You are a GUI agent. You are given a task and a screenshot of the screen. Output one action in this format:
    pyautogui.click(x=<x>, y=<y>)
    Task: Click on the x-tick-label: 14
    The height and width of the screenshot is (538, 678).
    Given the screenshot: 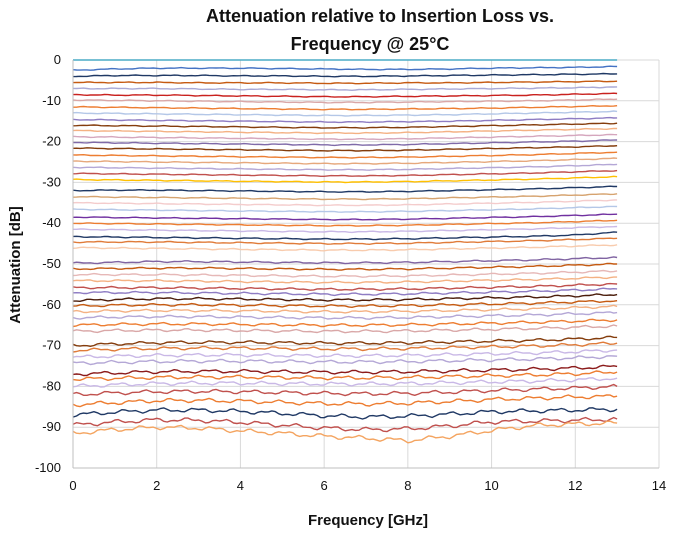 What is the action you would take?
    pyautogui.click(x=659, y=485)
    